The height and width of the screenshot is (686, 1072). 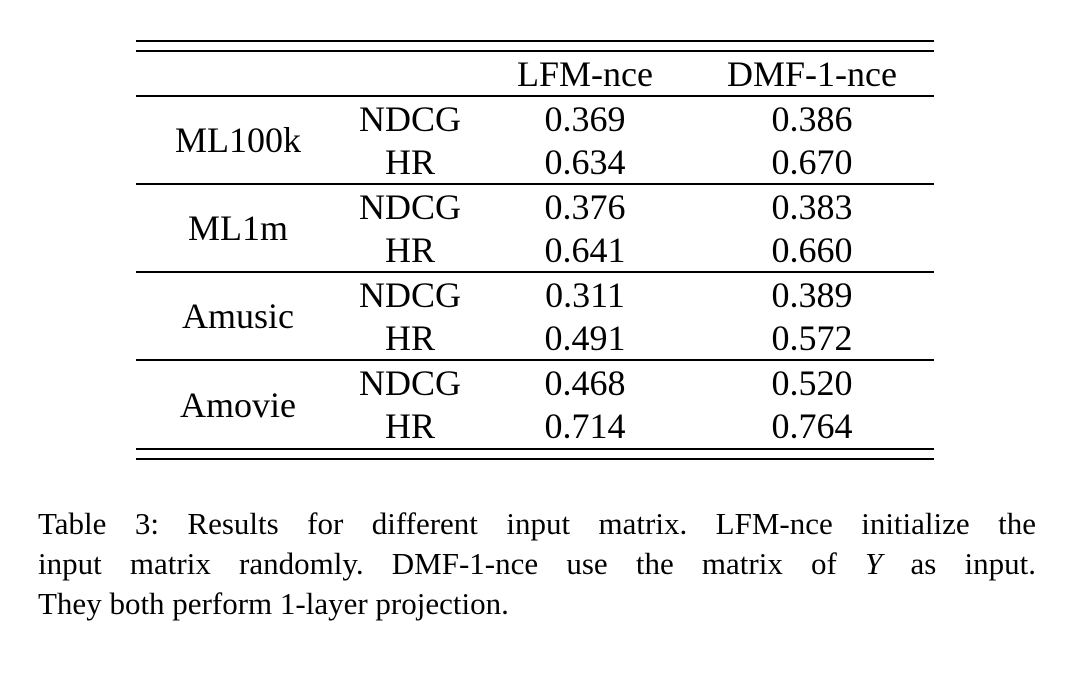 I want to click on value-cell: 0.468, so click(x=585, y=382).